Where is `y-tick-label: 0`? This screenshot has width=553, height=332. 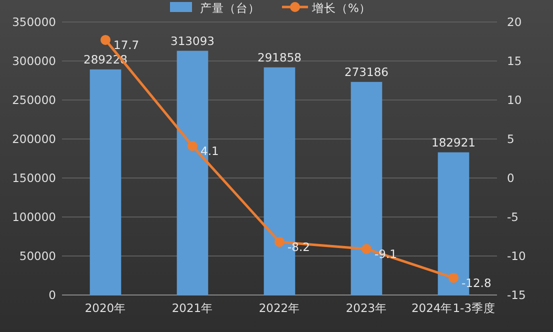
y-tick-label: 0 is located at coordinates (52, 295).